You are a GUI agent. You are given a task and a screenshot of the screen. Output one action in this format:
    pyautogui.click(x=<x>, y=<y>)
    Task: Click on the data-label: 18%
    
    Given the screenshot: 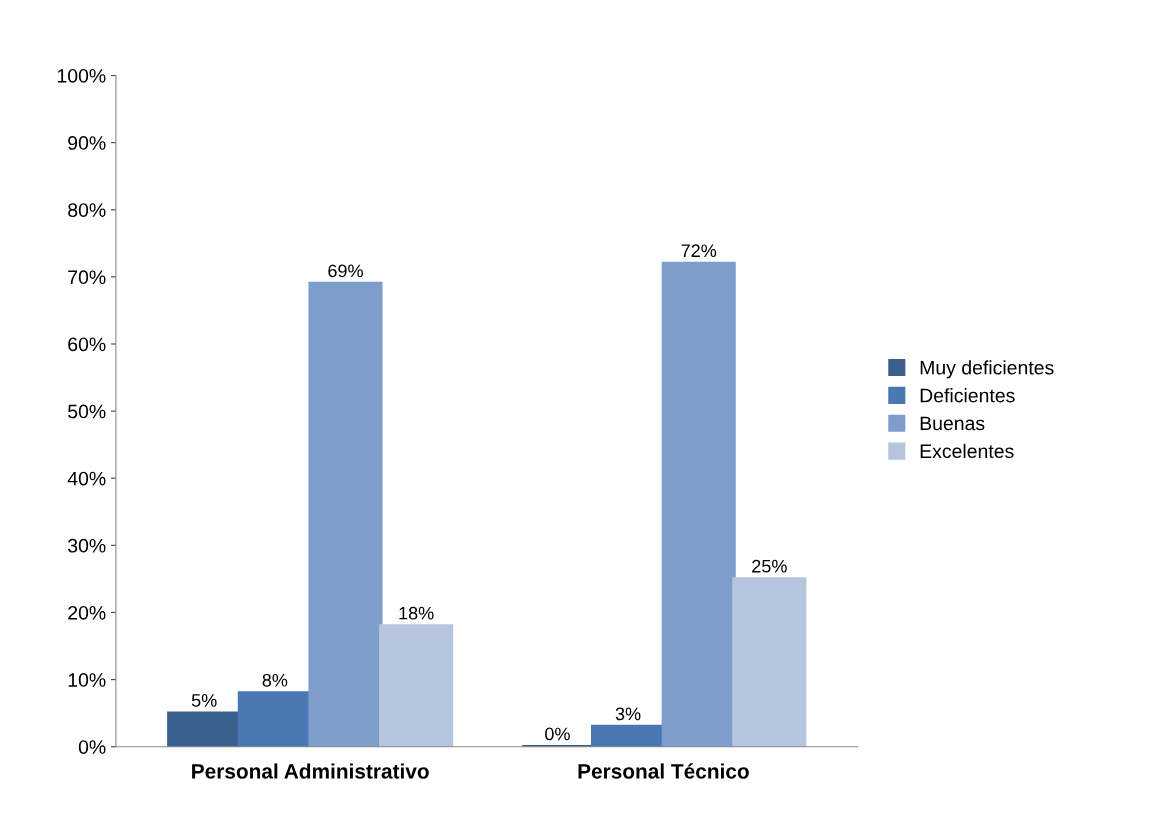 What is the action you would take?
    pyautogui.click(x=416, y=613)
    